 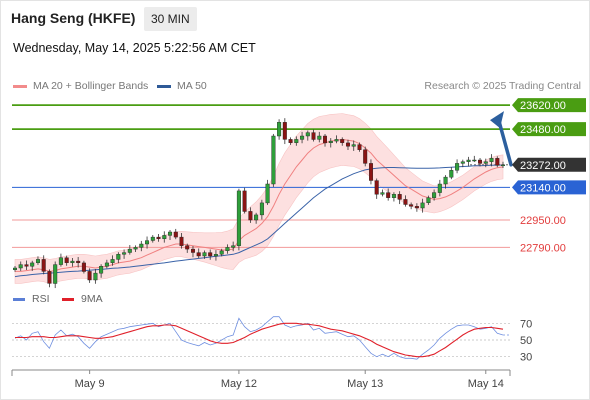 I want to click on price-tag-5: 22790.00, so click(x=543, y=248).